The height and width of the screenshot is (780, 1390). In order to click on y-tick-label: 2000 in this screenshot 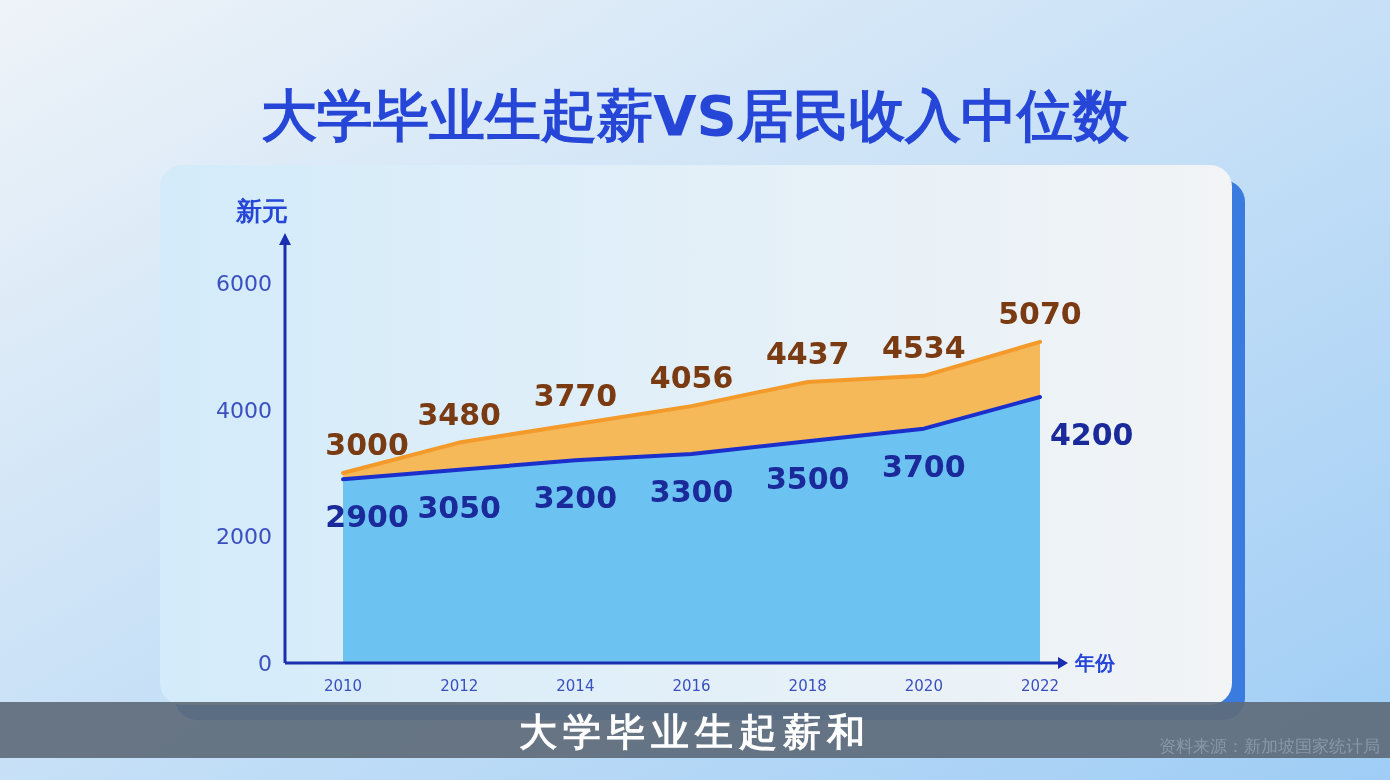, I will do `click(244, 537)`.